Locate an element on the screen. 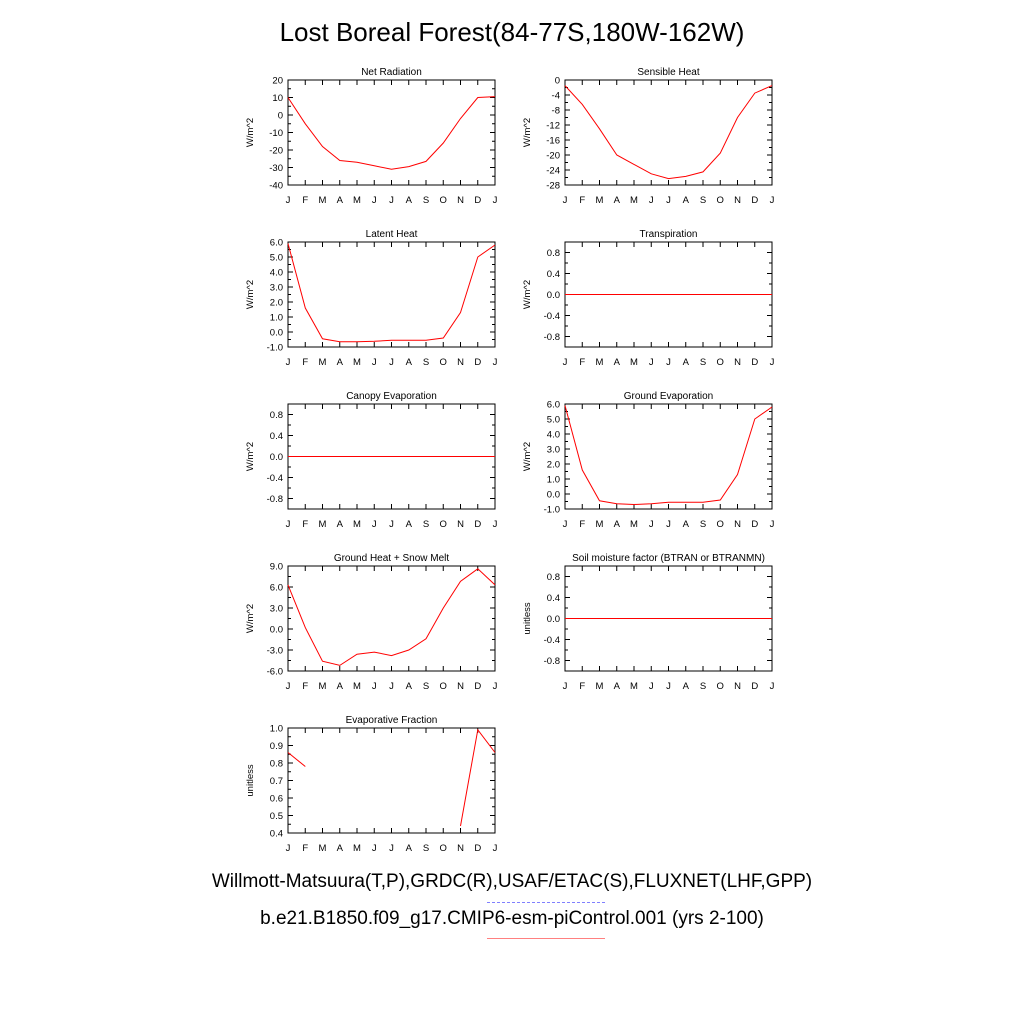 The width and height of the screenshot is (1024, 1024). panel-title: Canopy Evaporation is located at coordinates (391, 396).